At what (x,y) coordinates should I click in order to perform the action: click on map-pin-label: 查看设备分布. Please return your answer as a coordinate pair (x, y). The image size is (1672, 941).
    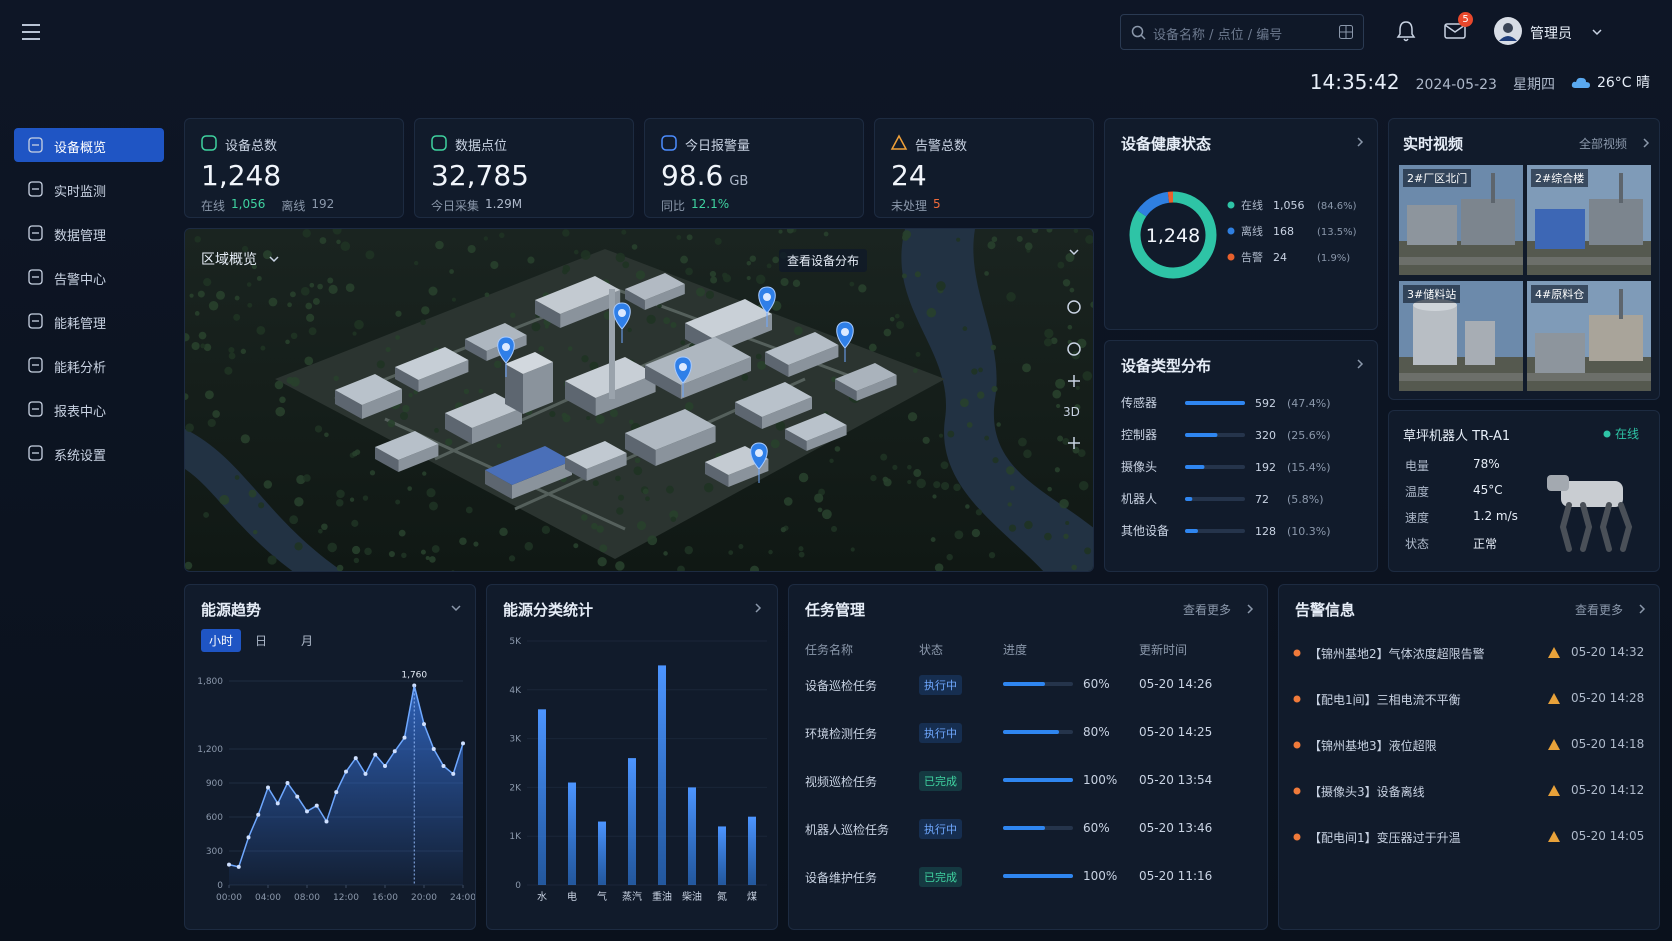
    Looking at the image, I should click on (823, 260).